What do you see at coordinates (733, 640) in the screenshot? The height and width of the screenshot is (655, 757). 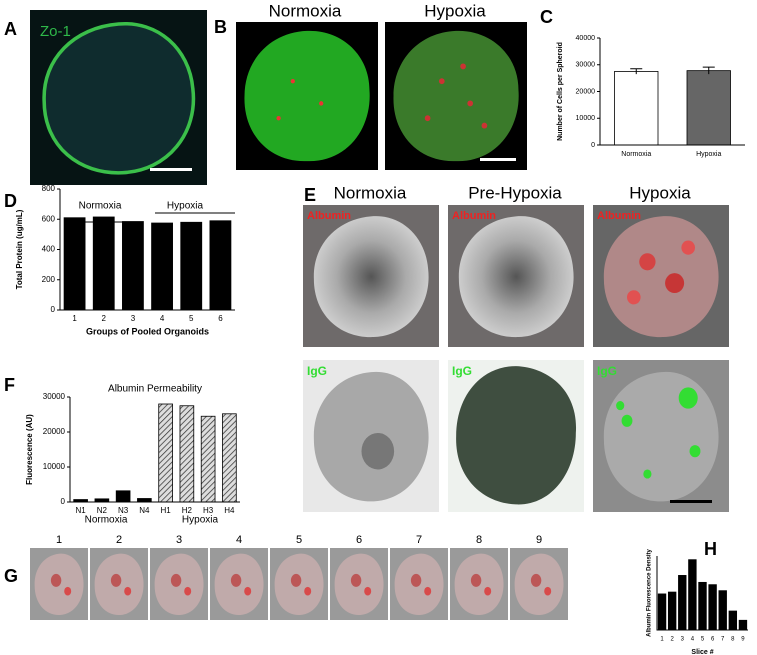 I see `x-tick-label: 8` at bounding box center [733, 640].